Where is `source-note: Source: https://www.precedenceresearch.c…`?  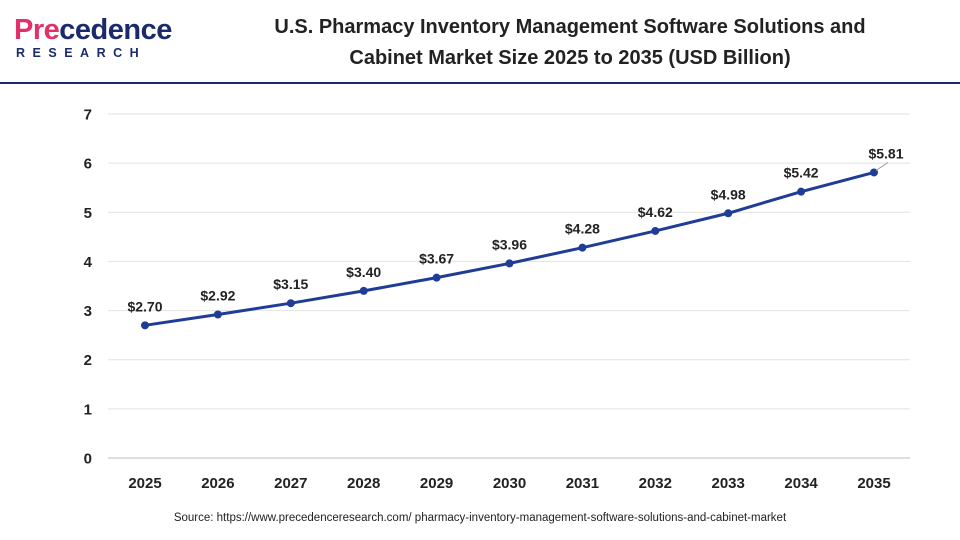 source-note: Source: https://www.precedenceresearch.c… is located at coordinates (480, 518).